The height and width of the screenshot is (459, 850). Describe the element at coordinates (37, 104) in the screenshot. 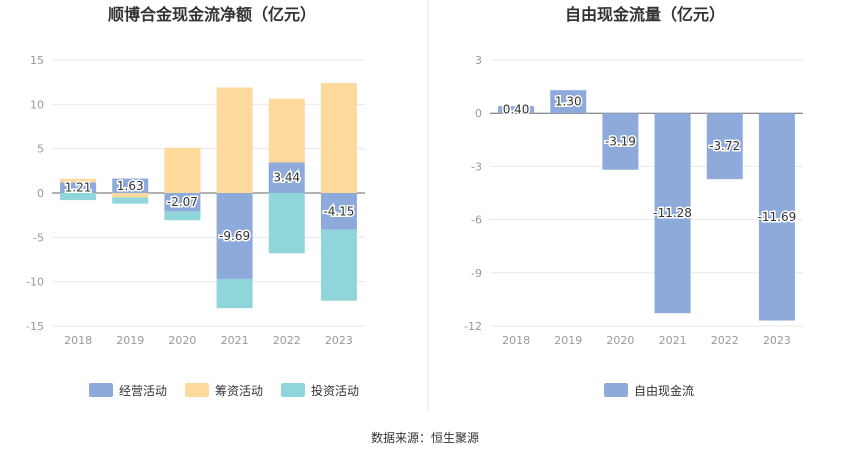

I see `y-tick-label: 10` at that location.